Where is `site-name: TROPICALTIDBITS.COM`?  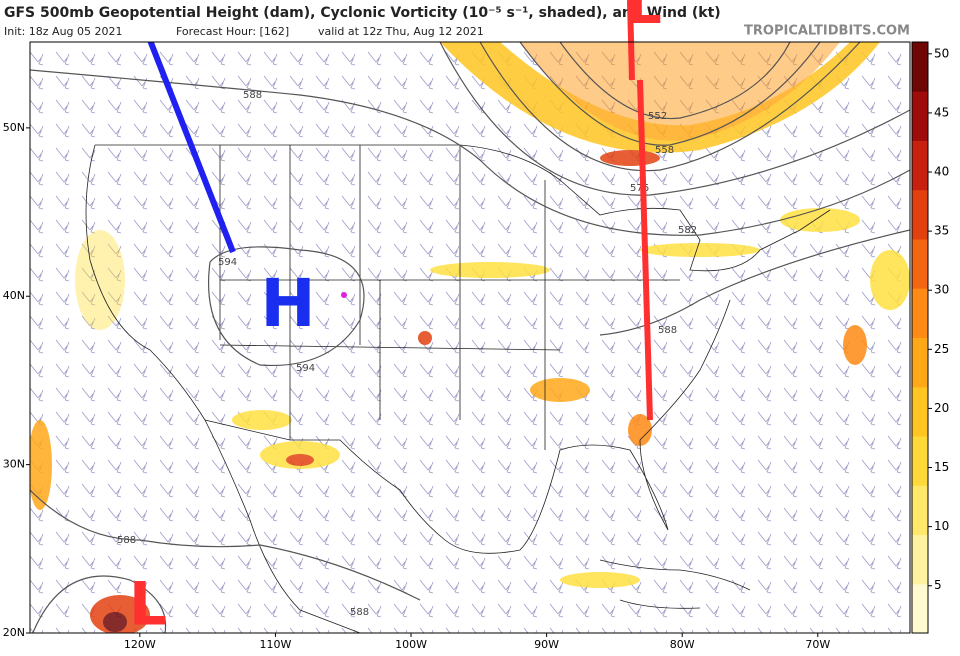 site-name: TROPICALTIDBITS.COM is located at coordinates (827, 31).